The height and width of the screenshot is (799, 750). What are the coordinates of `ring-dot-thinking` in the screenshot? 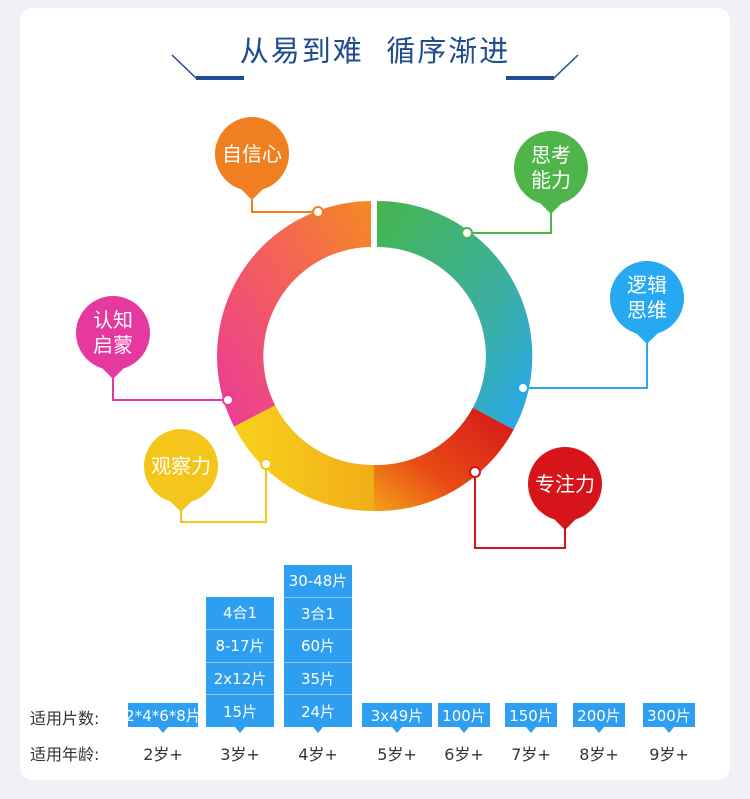 It's located at (467, 233).